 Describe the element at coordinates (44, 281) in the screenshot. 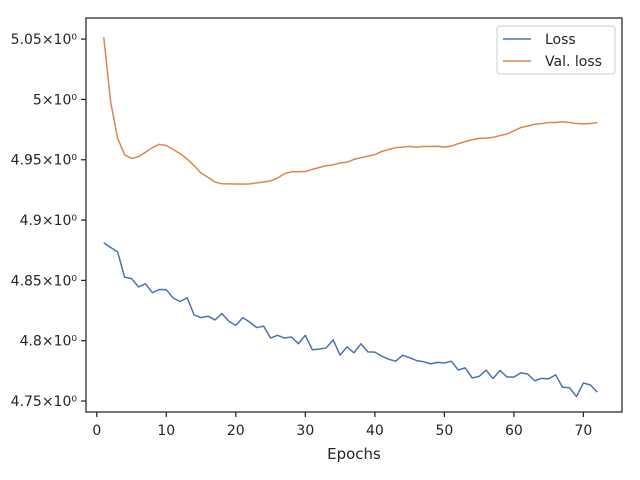

I see `y-tick-label: 4.85×10⁰` at that location.